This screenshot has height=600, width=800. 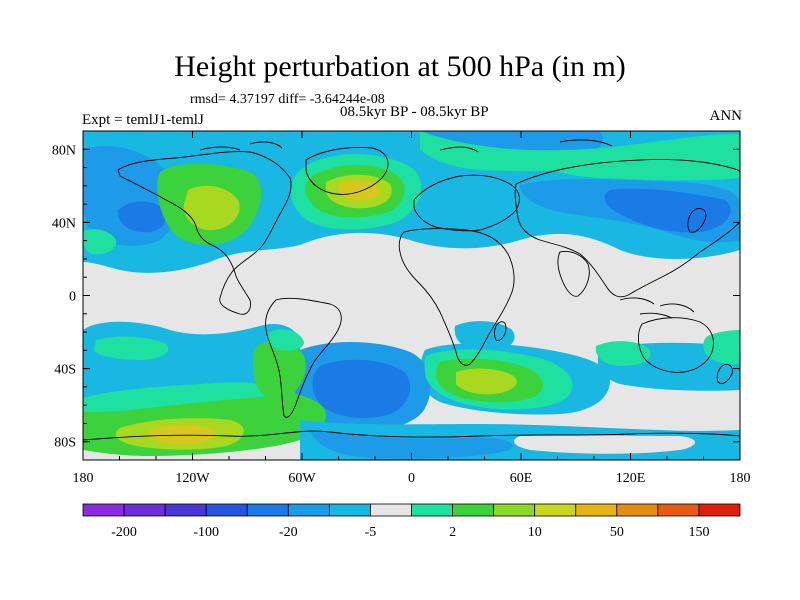 I want to click on longitude-labels: 180 120W 60W 0 60E 120E 180, so click(x=412, y=478).